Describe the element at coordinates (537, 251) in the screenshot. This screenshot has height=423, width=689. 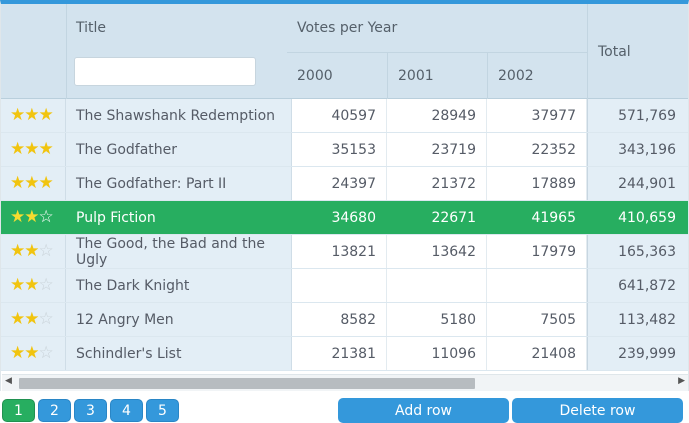
I see `votes-cell-2002: 17979` at that location.